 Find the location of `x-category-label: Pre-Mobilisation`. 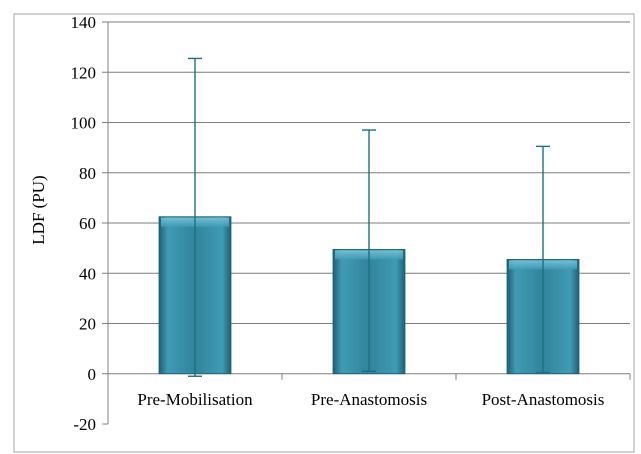

x-category-label: Pre-Mobilisation is located at coordinates (195, 399).